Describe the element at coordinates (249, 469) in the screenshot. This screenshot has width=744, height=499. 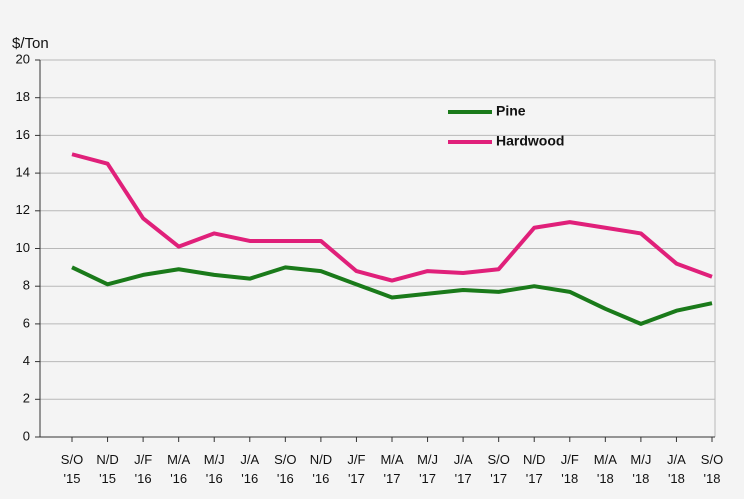
I see `x-tick-label: J/A '16` at that location.